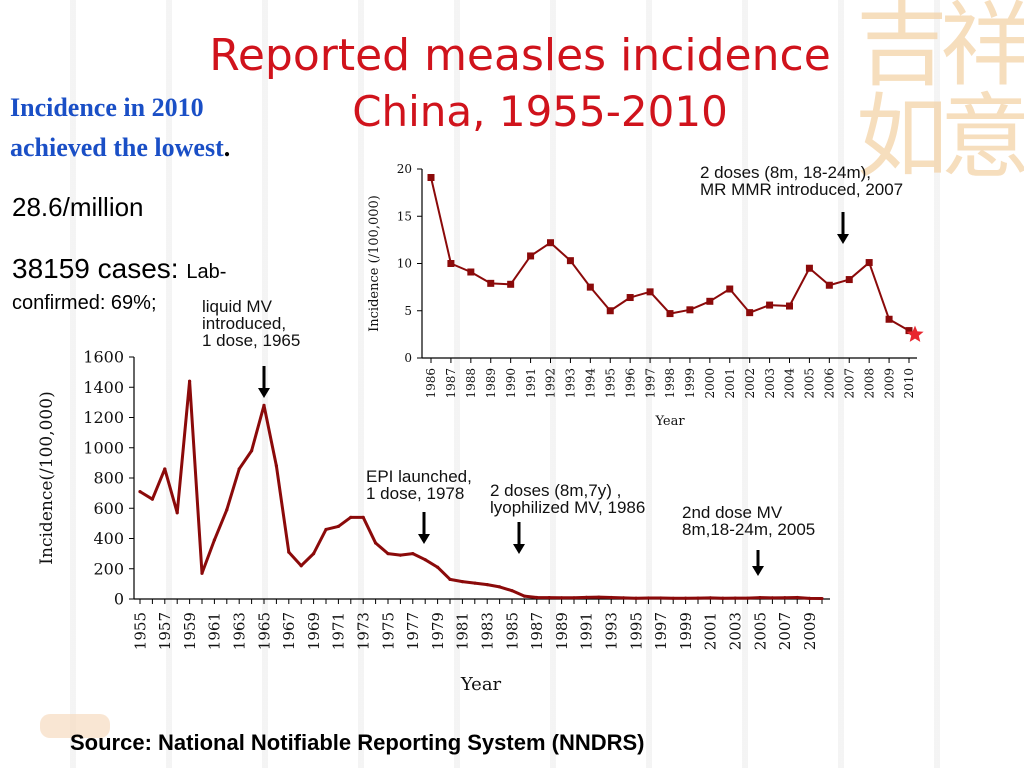 The height and width of the screenshot is (768, 1024). Describe the element at coordinates (735, 598) in the screenshot. I see `main-data-point-2003` at that location.